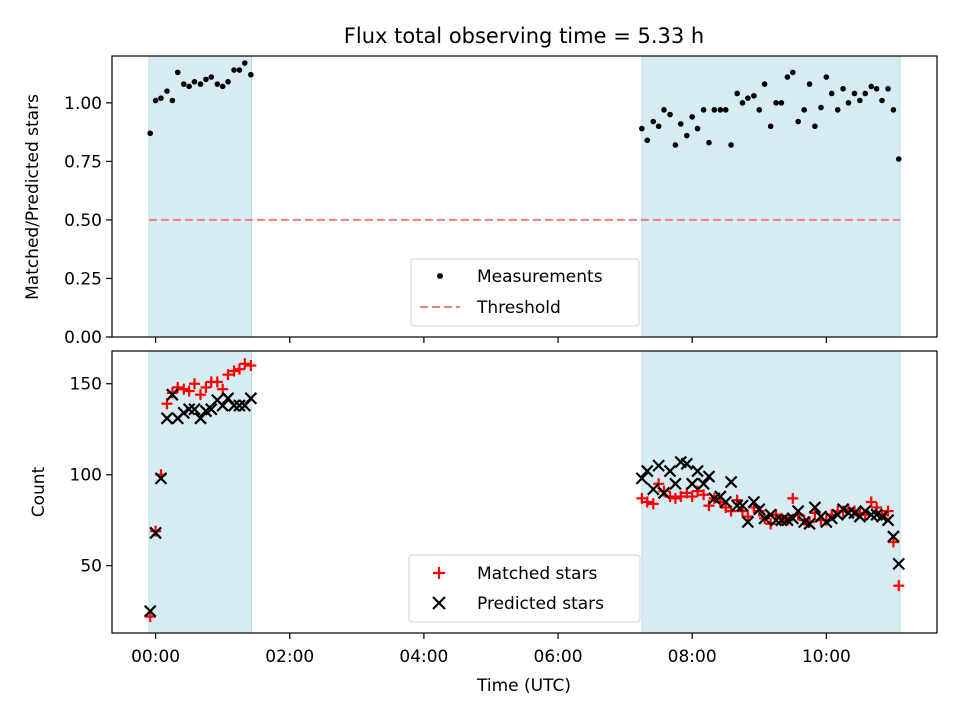 The width and height of the screenshot is (960, 720). What do you see at coordinates (490, 340) in the screenshot?
I see `top-x-ticks` at bounding box center [490, 340].